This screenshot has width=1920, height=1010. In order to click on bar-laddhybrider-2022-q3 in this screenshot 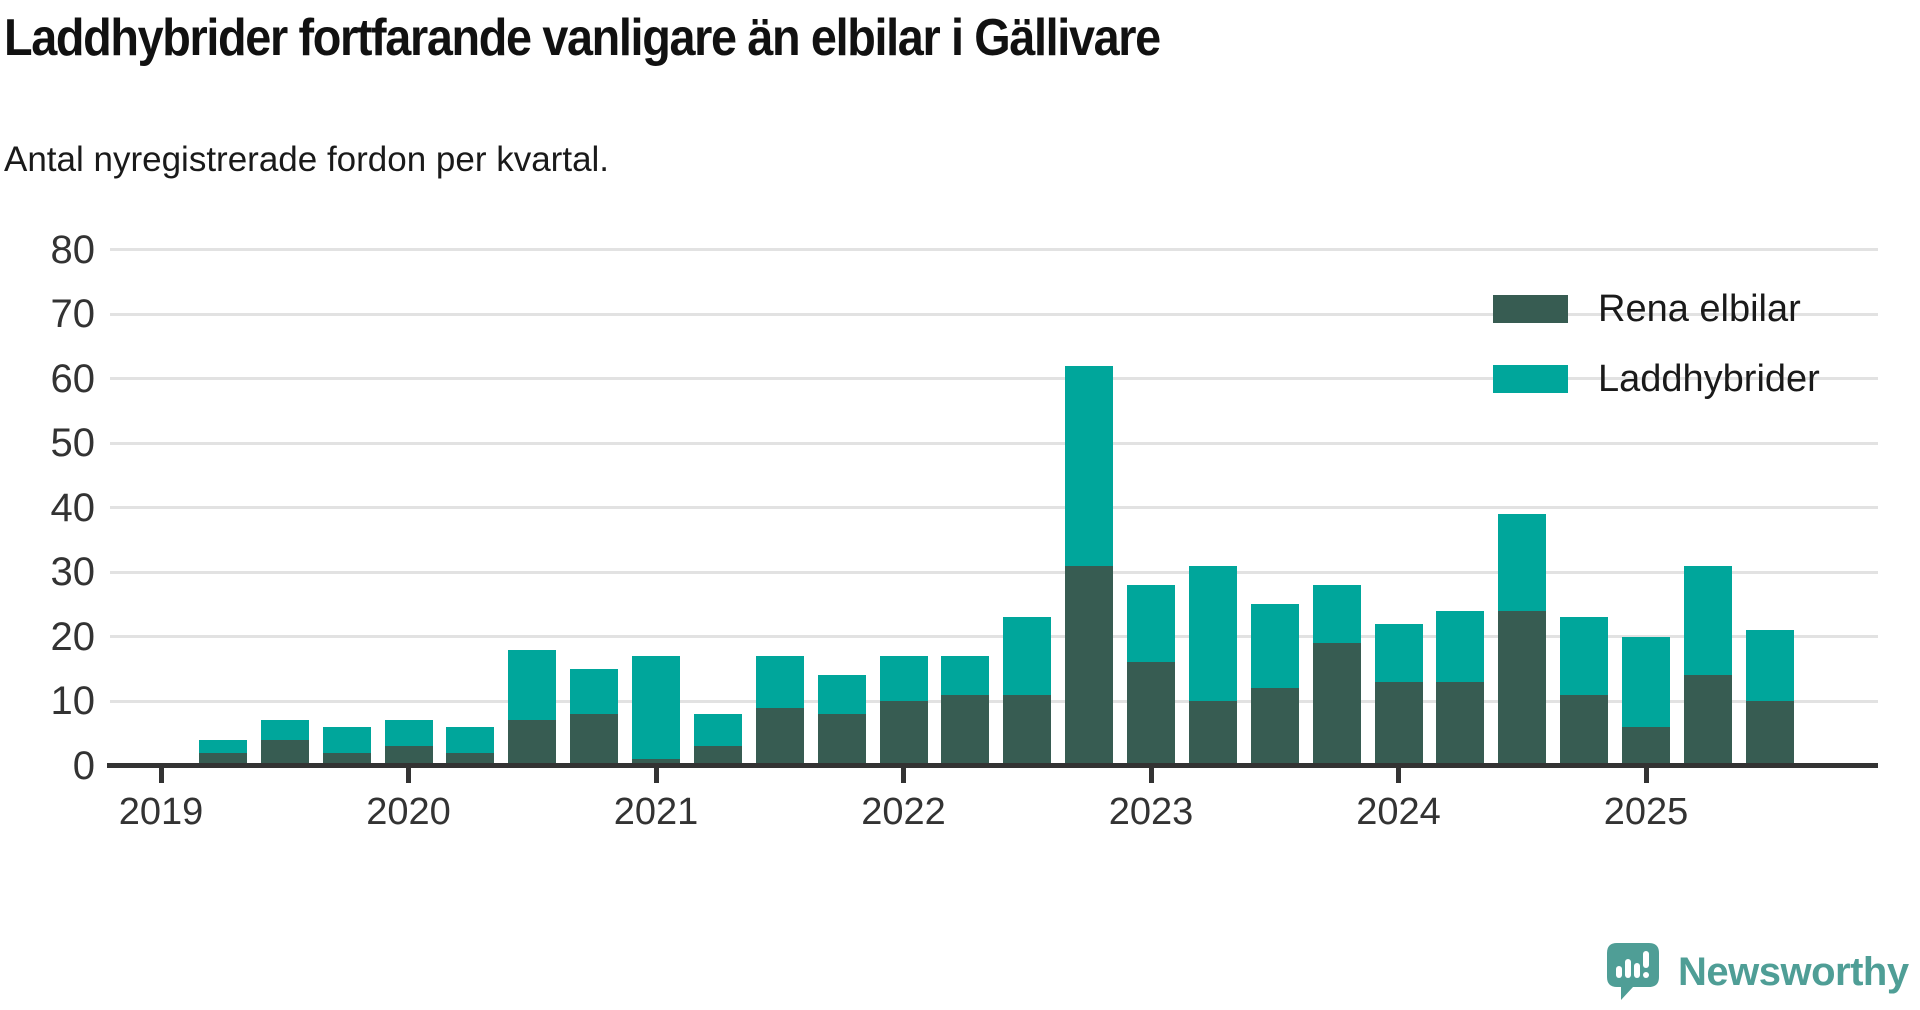, I will do `click(1027, 656)`.